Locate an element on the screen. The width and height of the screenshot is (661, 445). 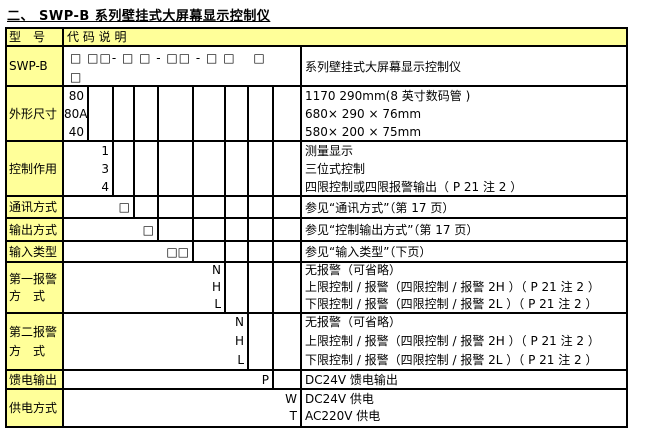
desc-line: 680× 290 × 76mm is located at coordinates (363, 113).